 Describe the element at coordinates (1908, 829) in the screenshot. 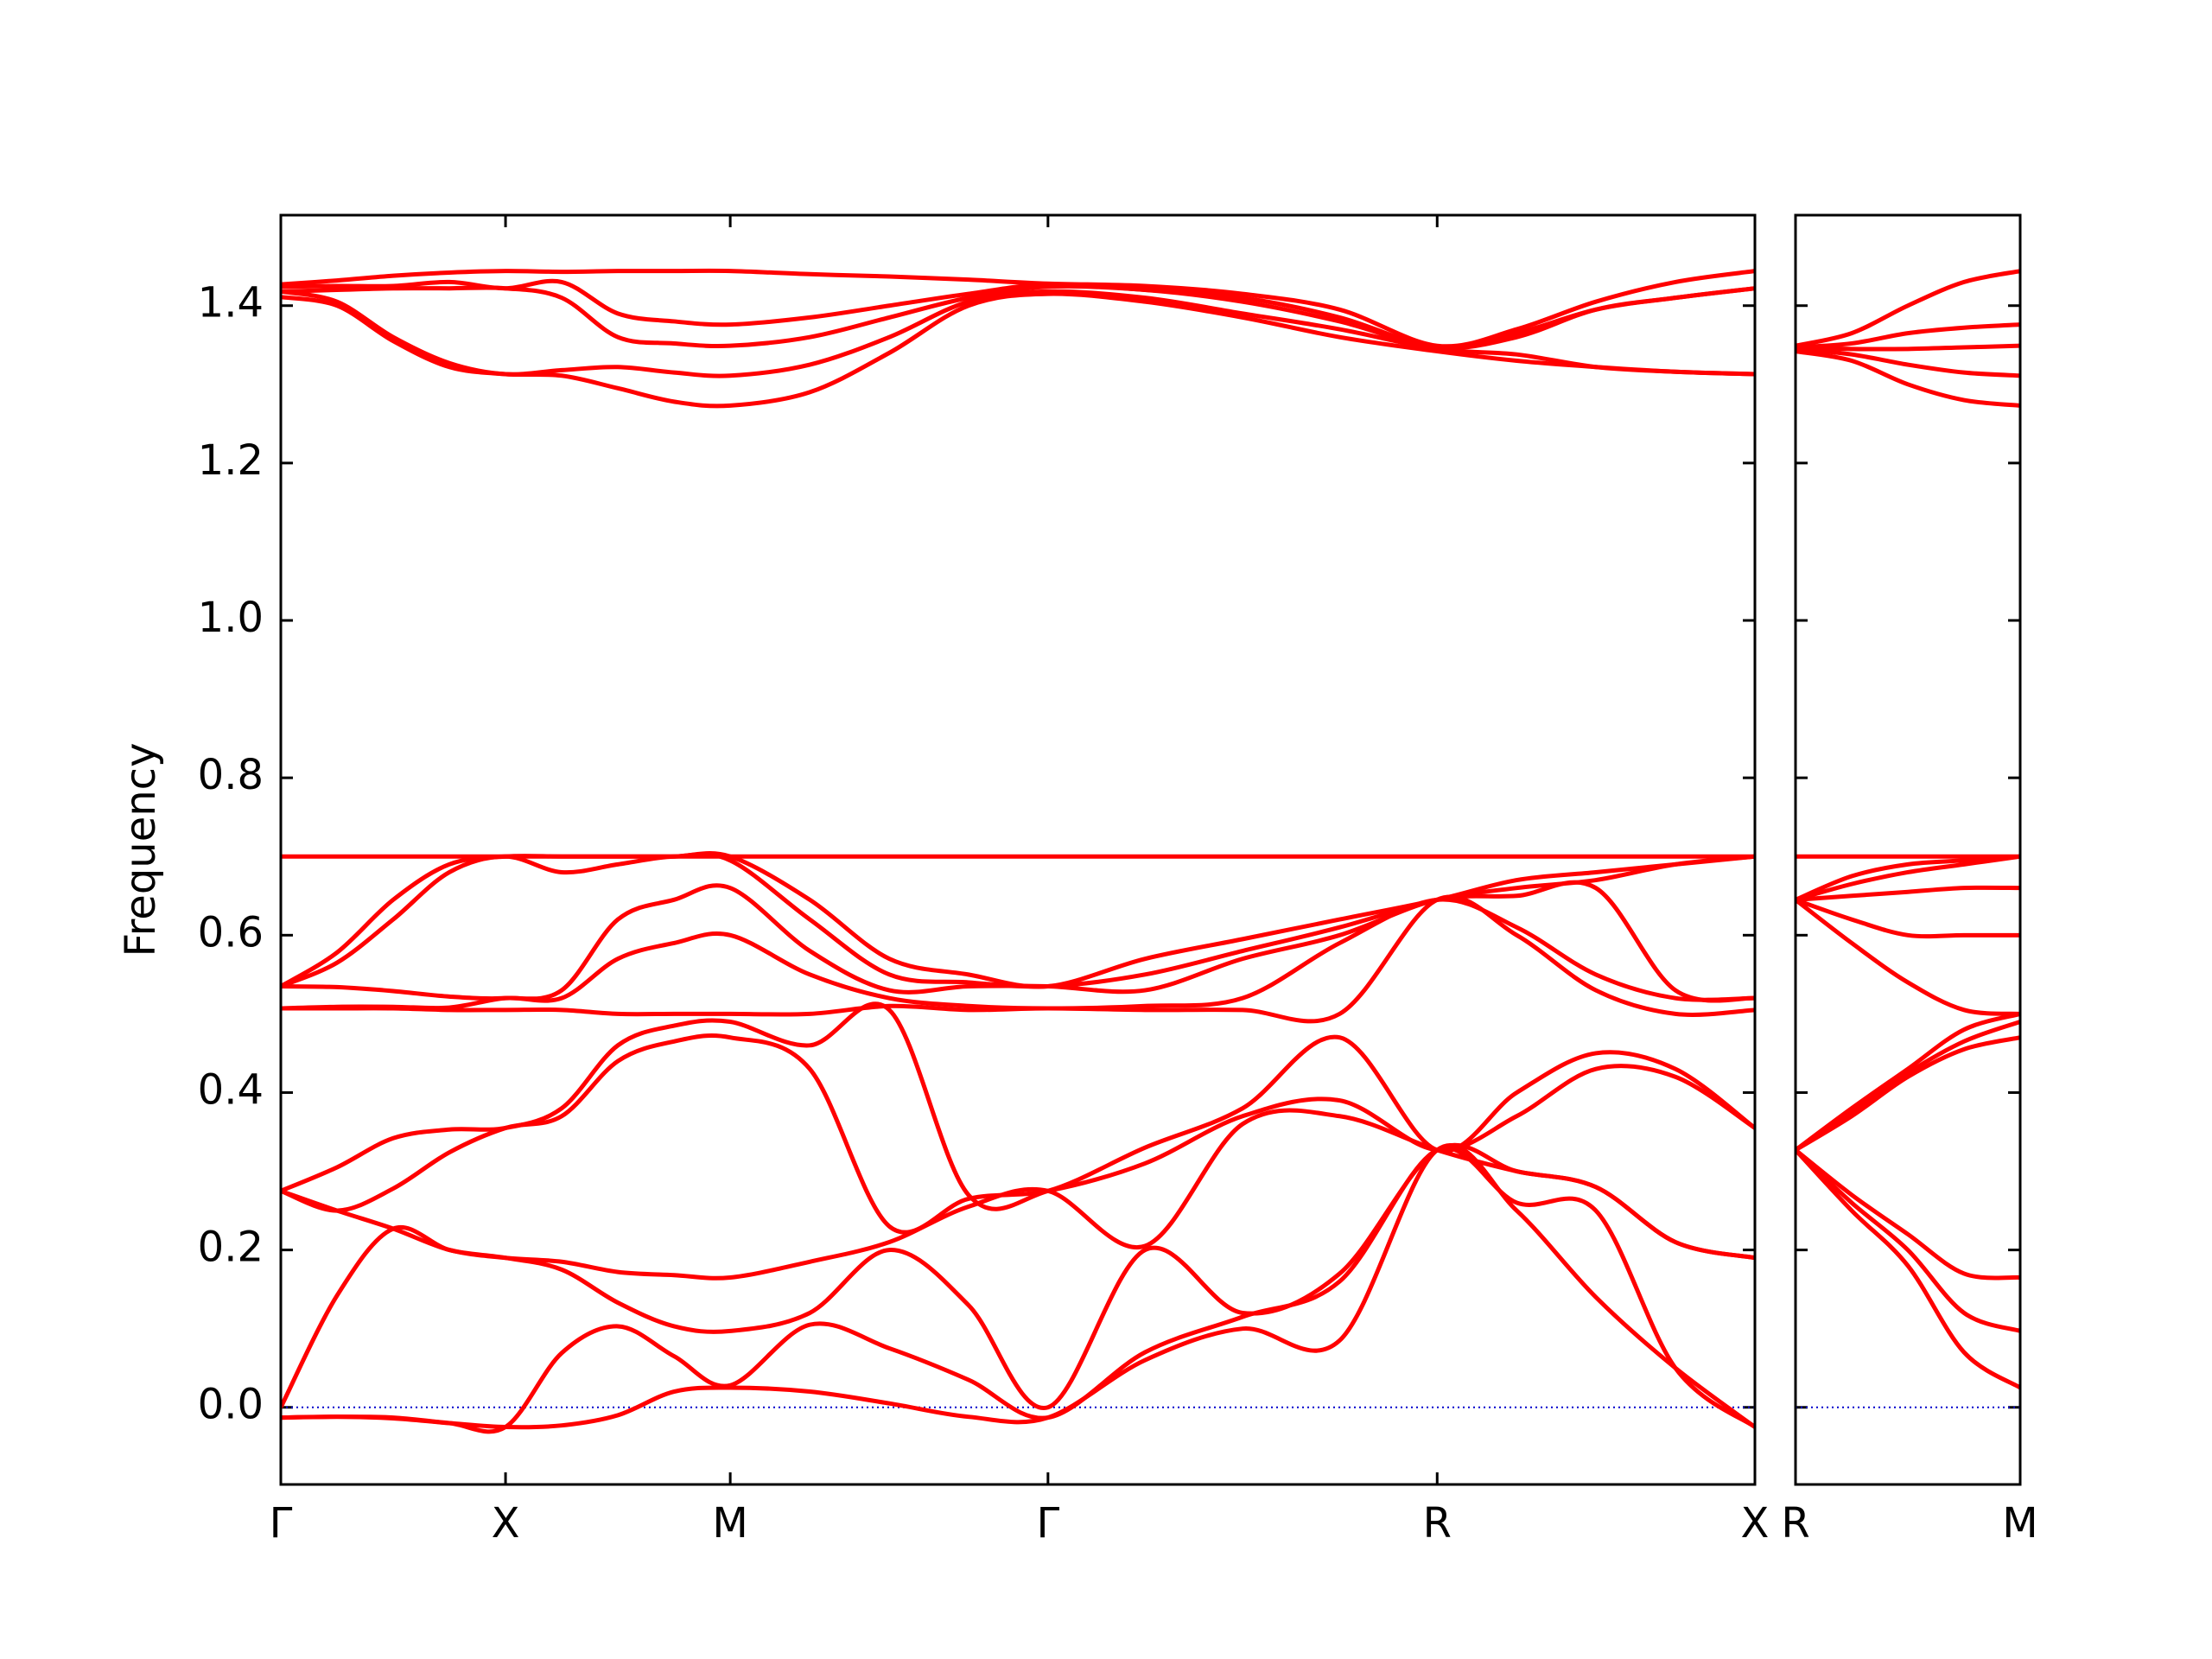

I see `bands` at that location.